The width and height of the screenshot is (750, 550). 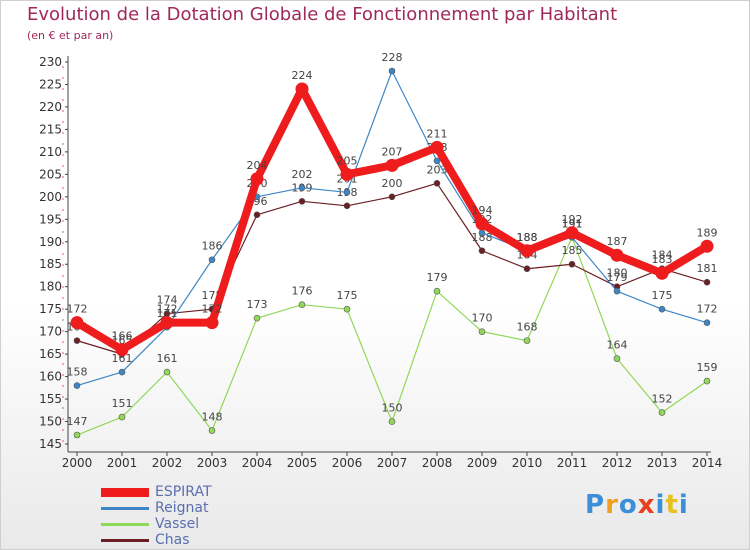 What do you see at coordinates (617, 241) in the screenshot?
I see `data-label-espirat: 187` at bounding box center [617, 241].